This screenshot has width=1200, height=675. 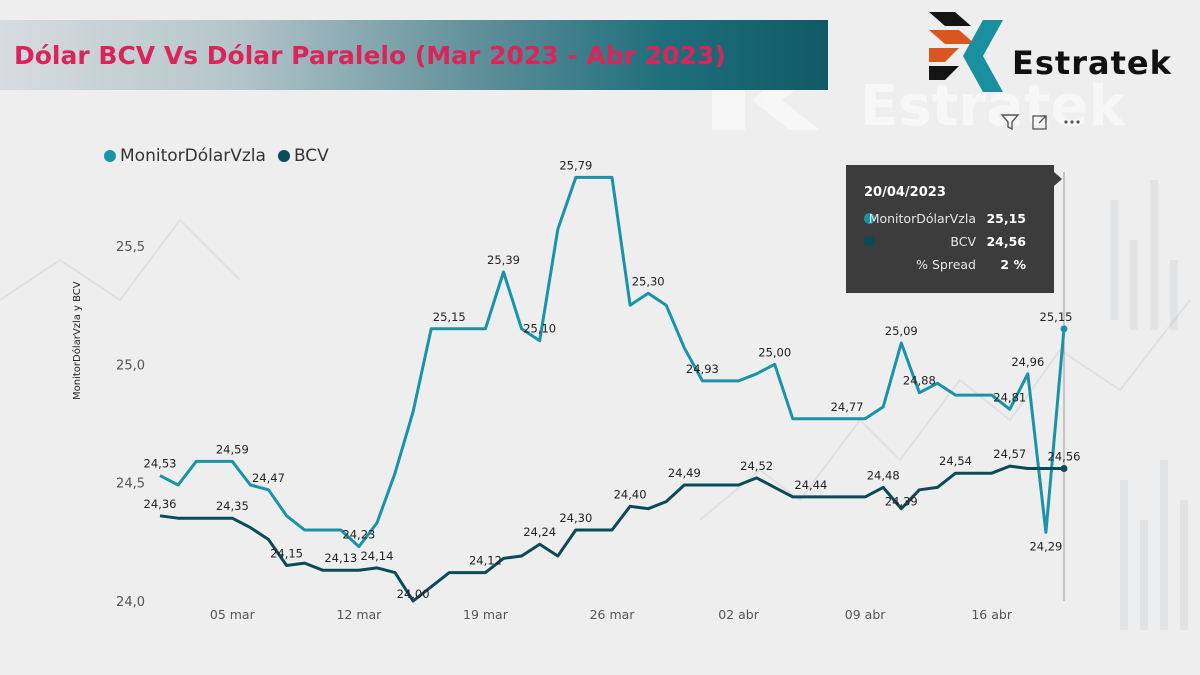 I want to click on data-label: 25,30, so click(x=648, y=281).